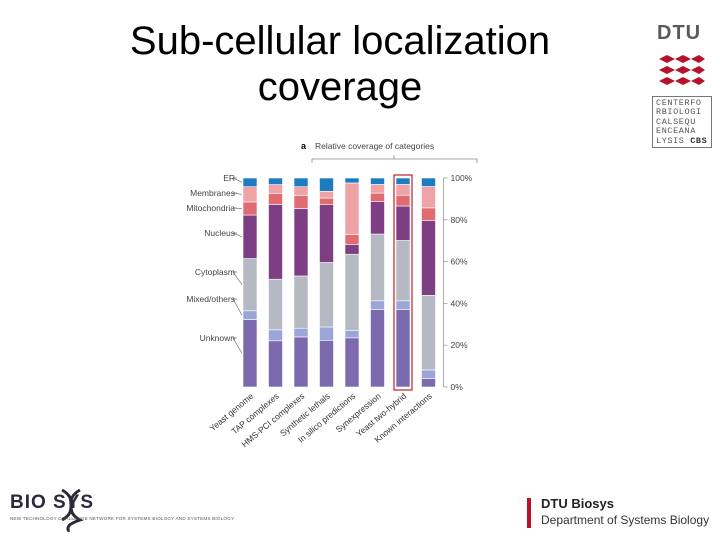 This screenshot has width=720, height=540. What do you see at coordinates (210, 208) in the screenshot?
I see `legend-label: Mitochondria` at bounding box center [210, 208].